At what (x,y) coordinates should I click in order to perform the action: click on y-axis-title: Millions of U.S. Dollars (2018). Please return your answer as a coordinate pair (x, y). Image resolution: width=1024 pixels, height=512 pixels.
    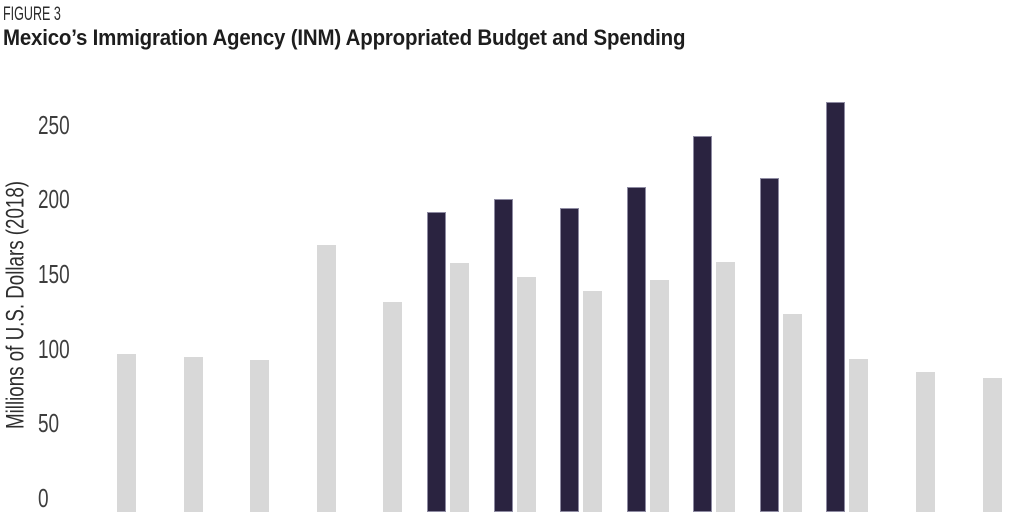
    Looking at the image, I should click on (15, 305).